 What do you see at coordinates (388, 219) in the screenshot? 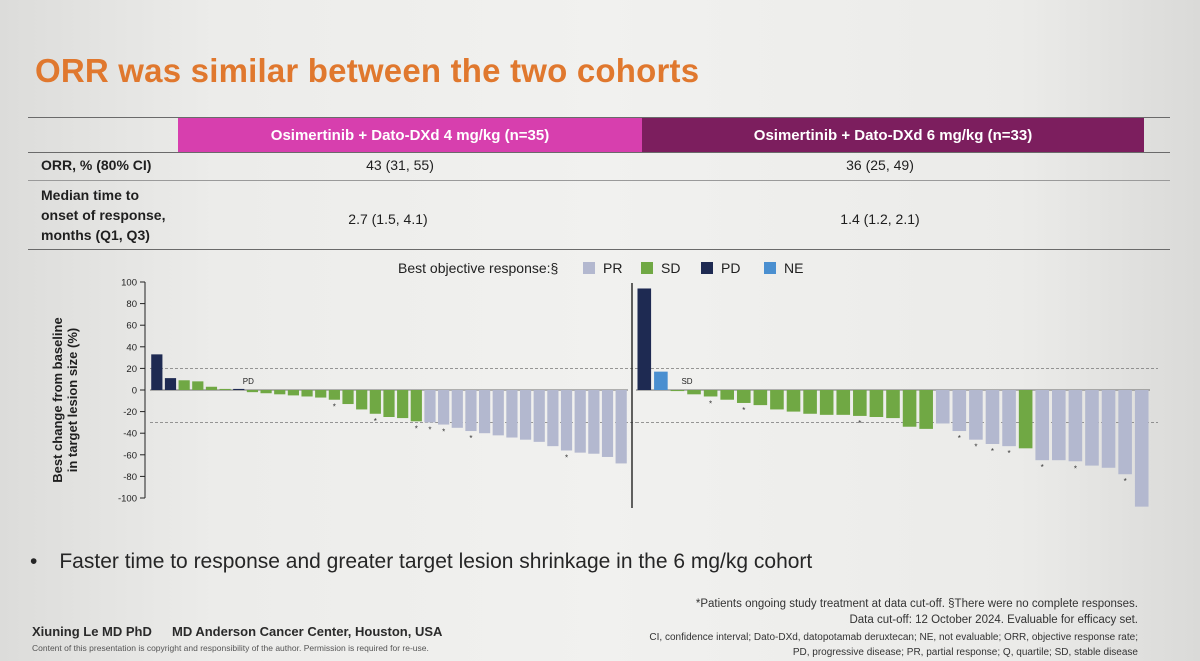
I see `median-time-4mg-value: 2.7 (1.5, 4.1)` at bounding box center [388, 219].